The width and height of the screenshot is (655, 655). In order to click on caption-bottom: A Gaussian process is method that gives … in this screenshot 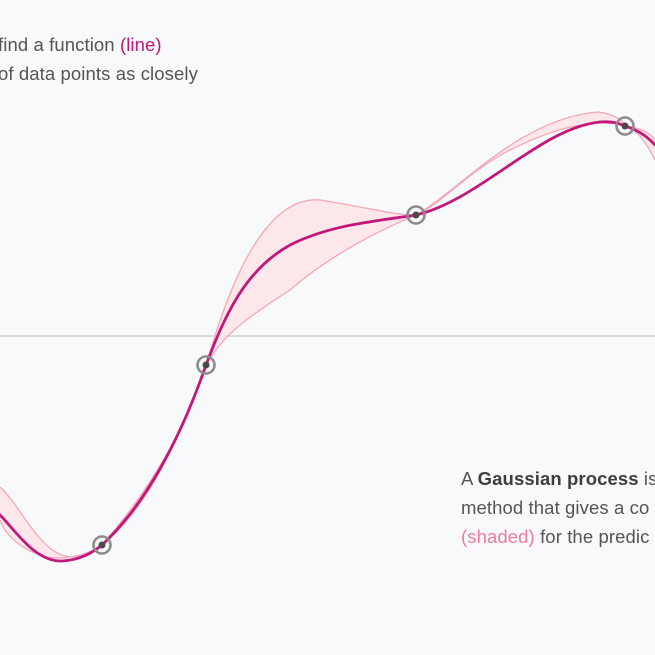, I will do `click(558, 507)`.